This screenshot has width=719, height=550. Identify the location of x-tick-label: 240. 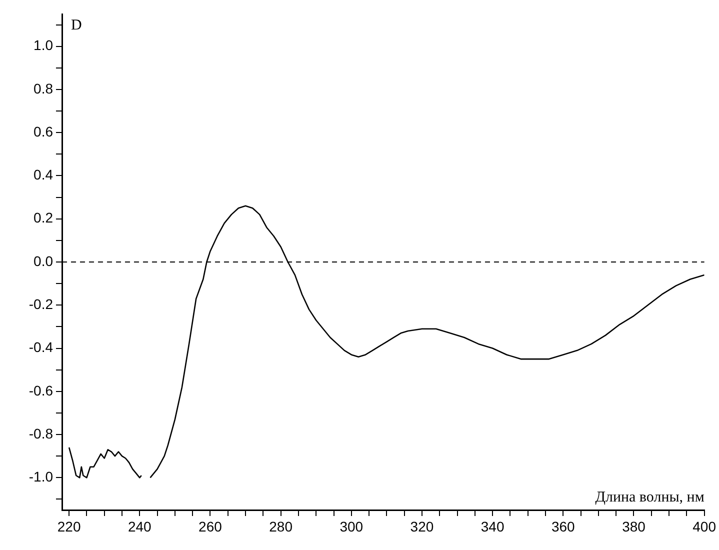
(140, 526).